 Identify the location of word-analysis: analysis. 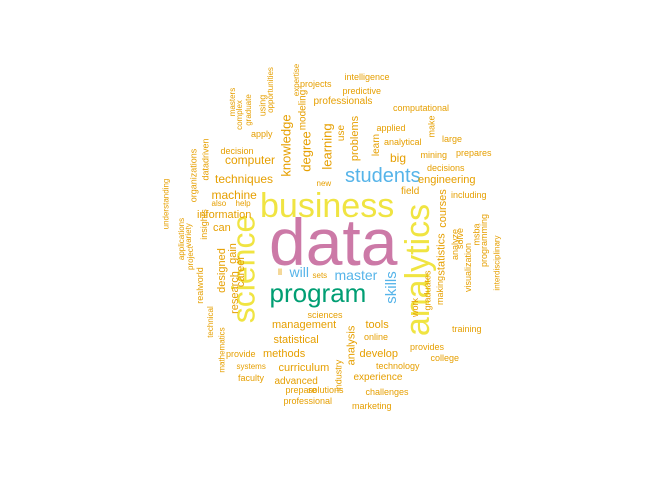
(351, 345).